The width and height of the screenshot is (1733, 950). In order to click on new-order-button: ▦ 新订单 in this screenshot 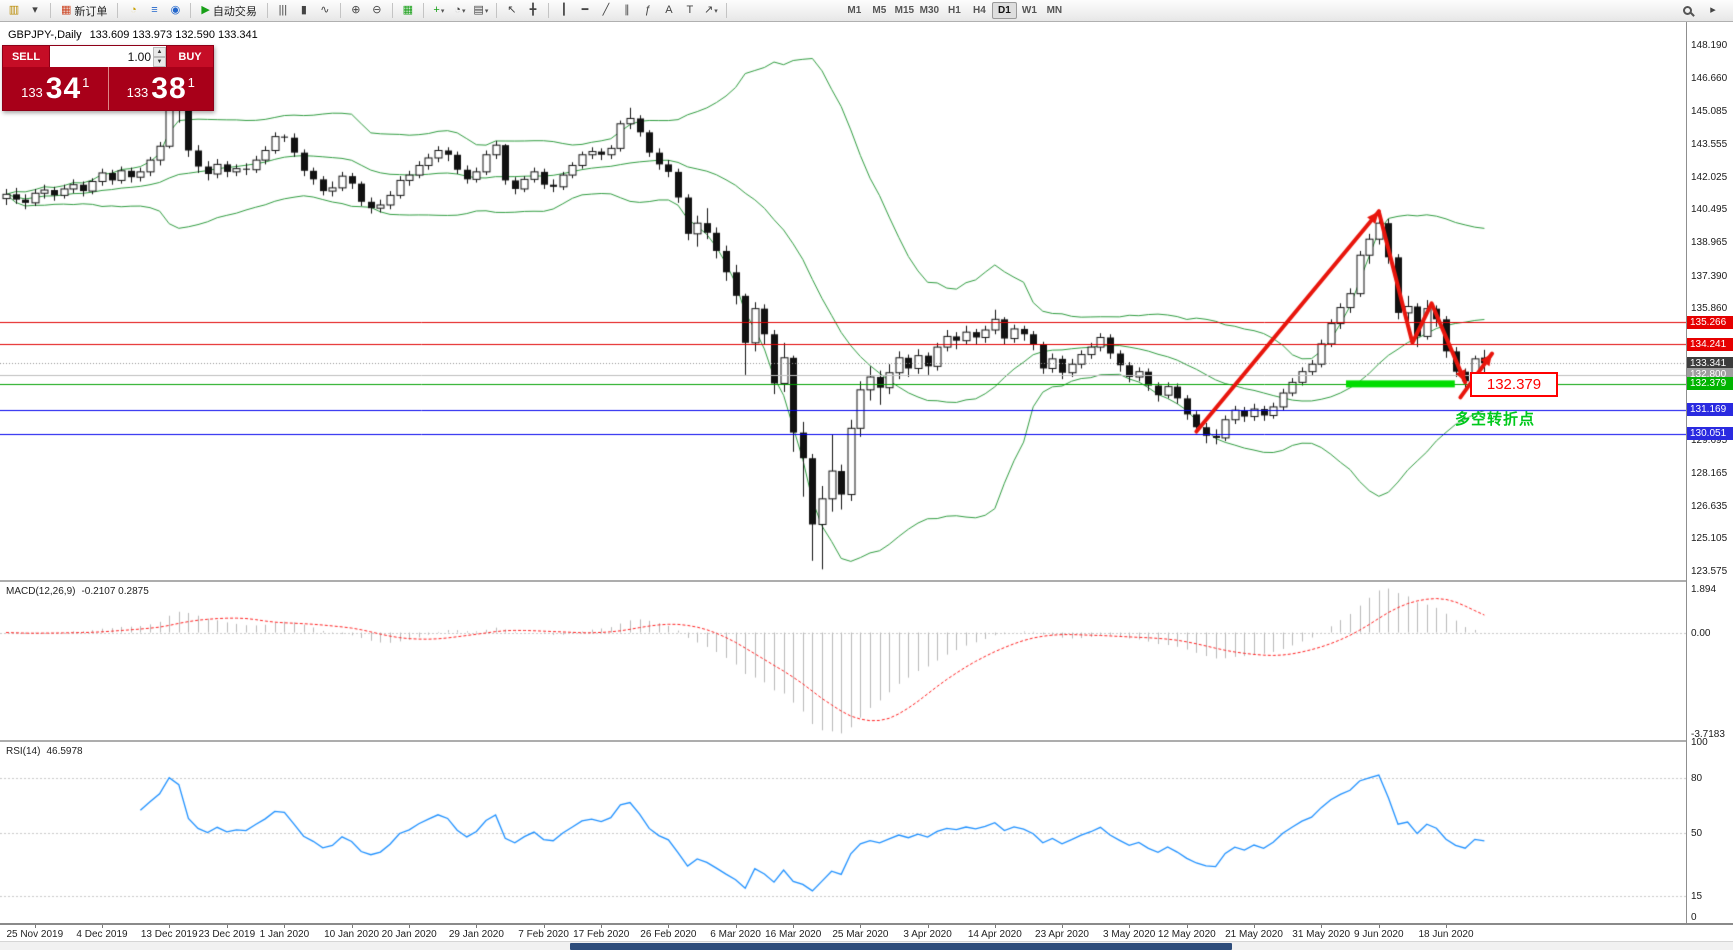, I will do `click(84, 11)`.